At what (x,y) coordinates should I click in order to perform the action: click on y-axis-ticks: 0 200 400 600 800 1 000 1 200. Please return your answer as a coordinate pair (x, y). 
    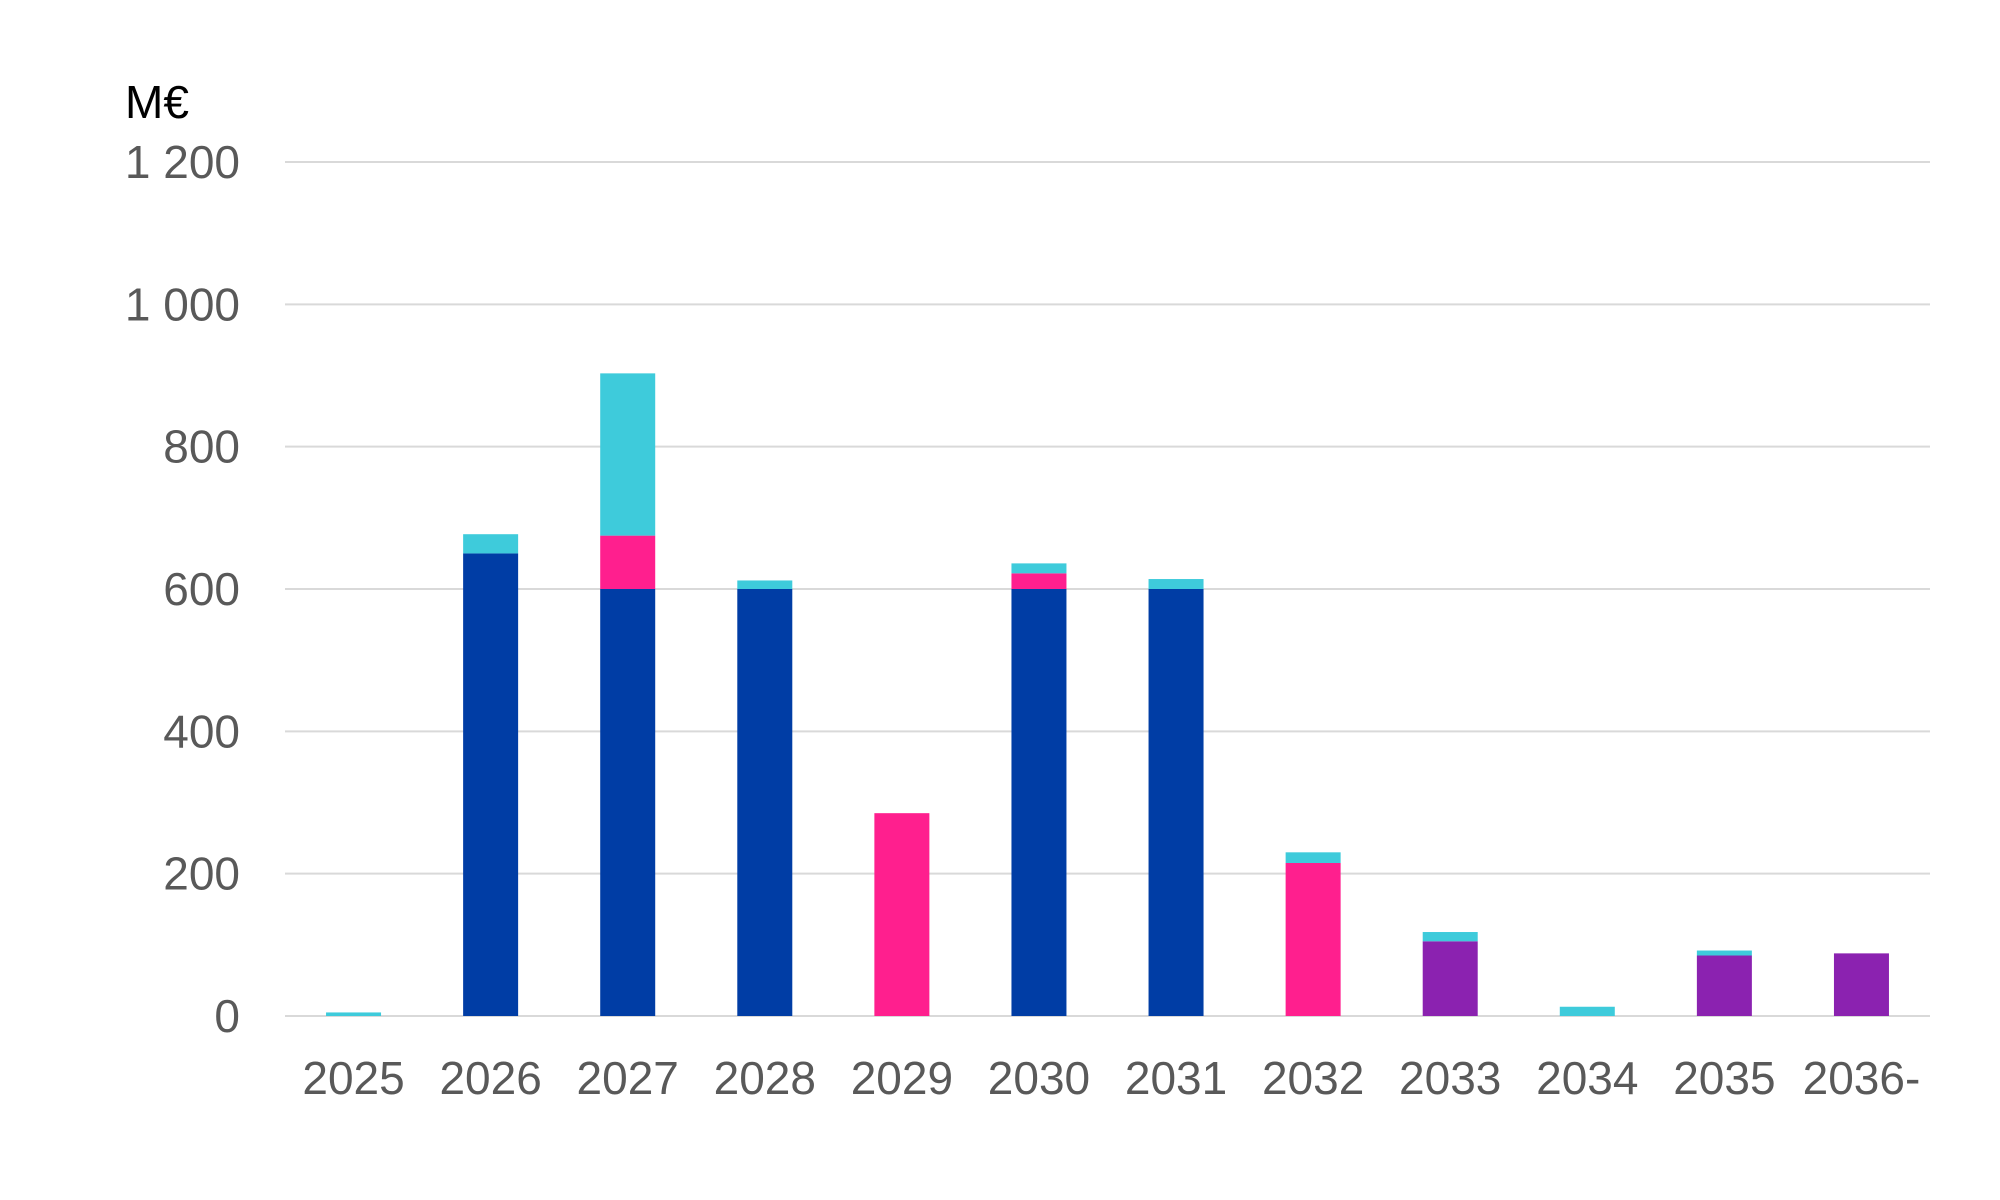
    Looking at the image, I should click on (182, 589).